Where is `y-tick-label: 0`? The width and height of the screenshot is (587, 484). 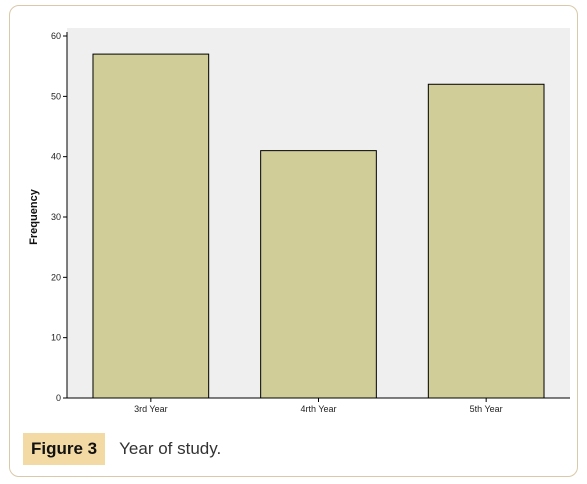 y-tick-label: 0 is located at coordinates (58, 398).